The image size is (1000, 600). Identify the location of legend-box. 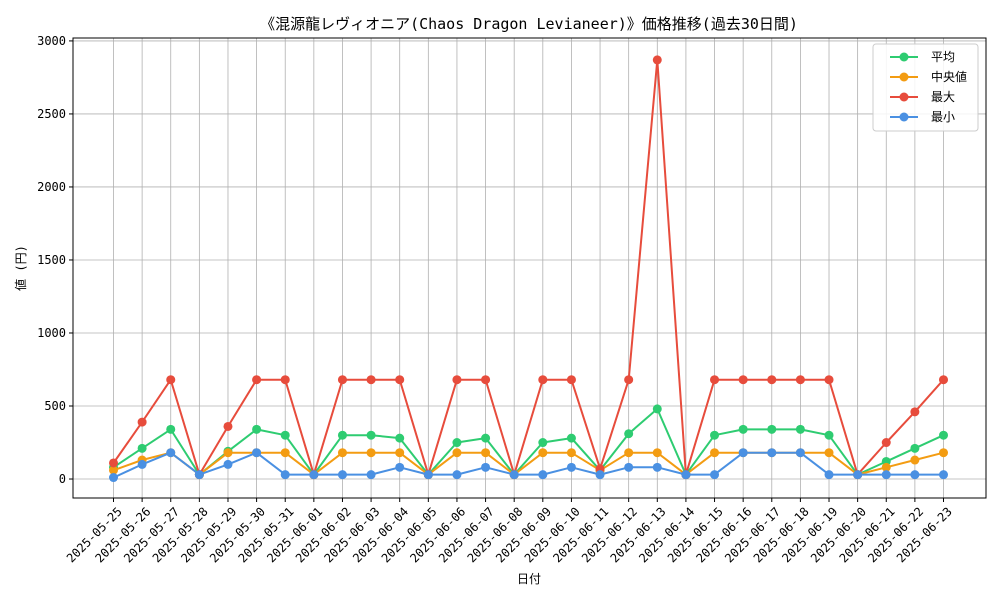
(925, 87).